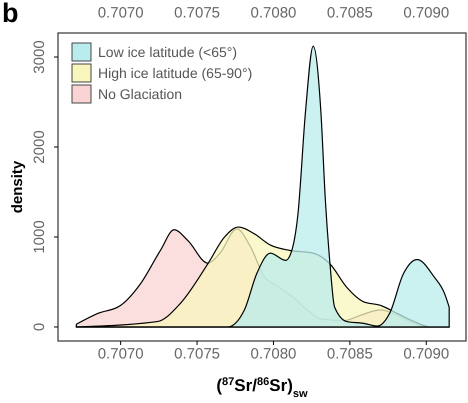 This screenshot has width=468, height=403. I want to click on x2-tick-label: 0.7080, so click(273, 13).